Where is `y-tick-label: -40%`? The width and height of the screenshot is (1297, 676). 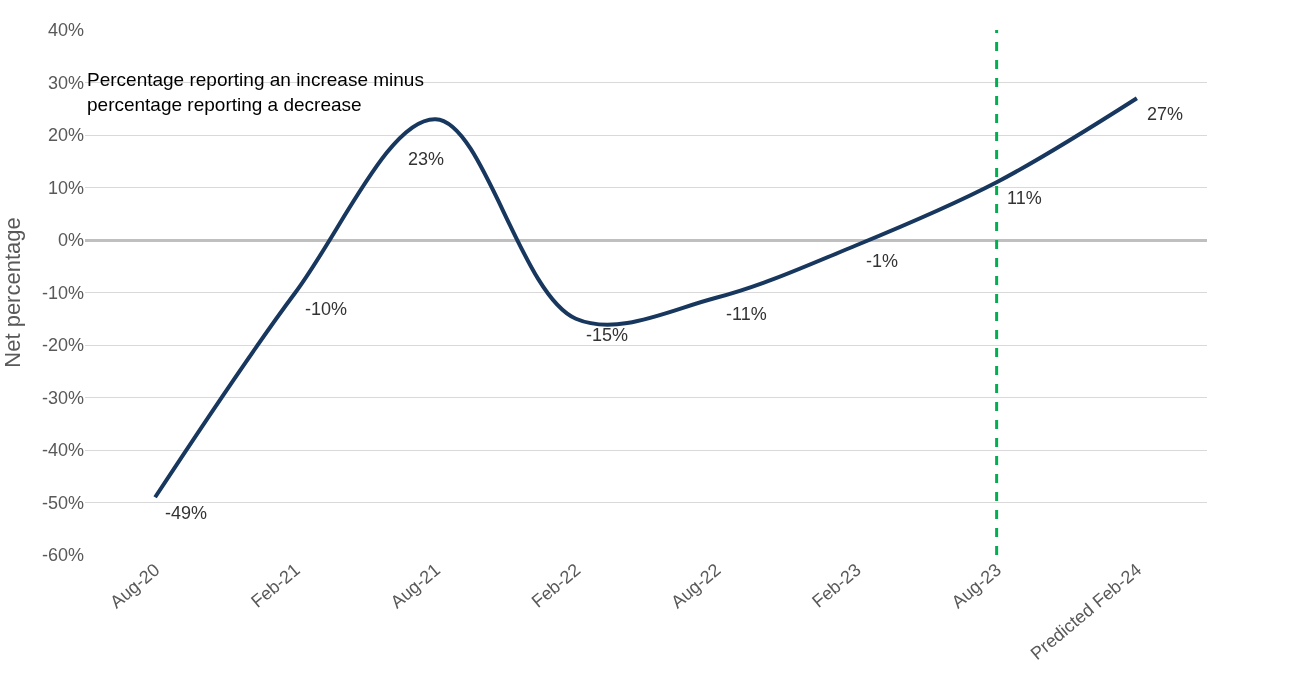
y-tick-label: -40% is located at coordinates (62, 450).